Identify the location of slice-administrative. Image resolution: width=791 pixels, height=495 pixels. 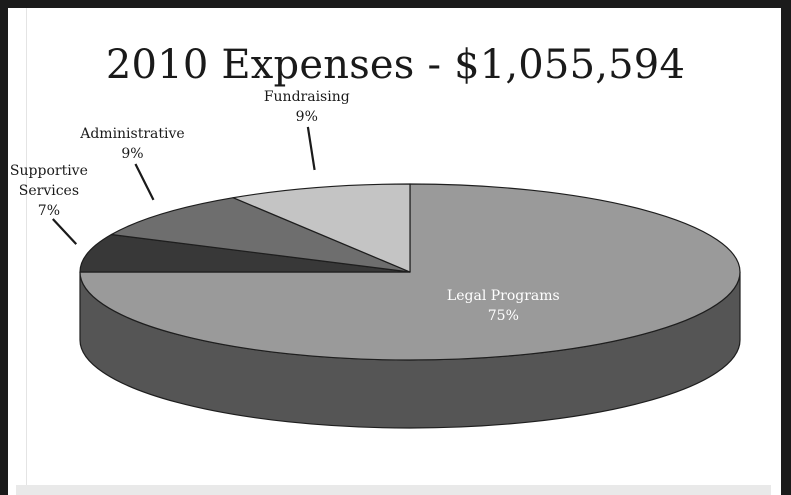
(260, 235).